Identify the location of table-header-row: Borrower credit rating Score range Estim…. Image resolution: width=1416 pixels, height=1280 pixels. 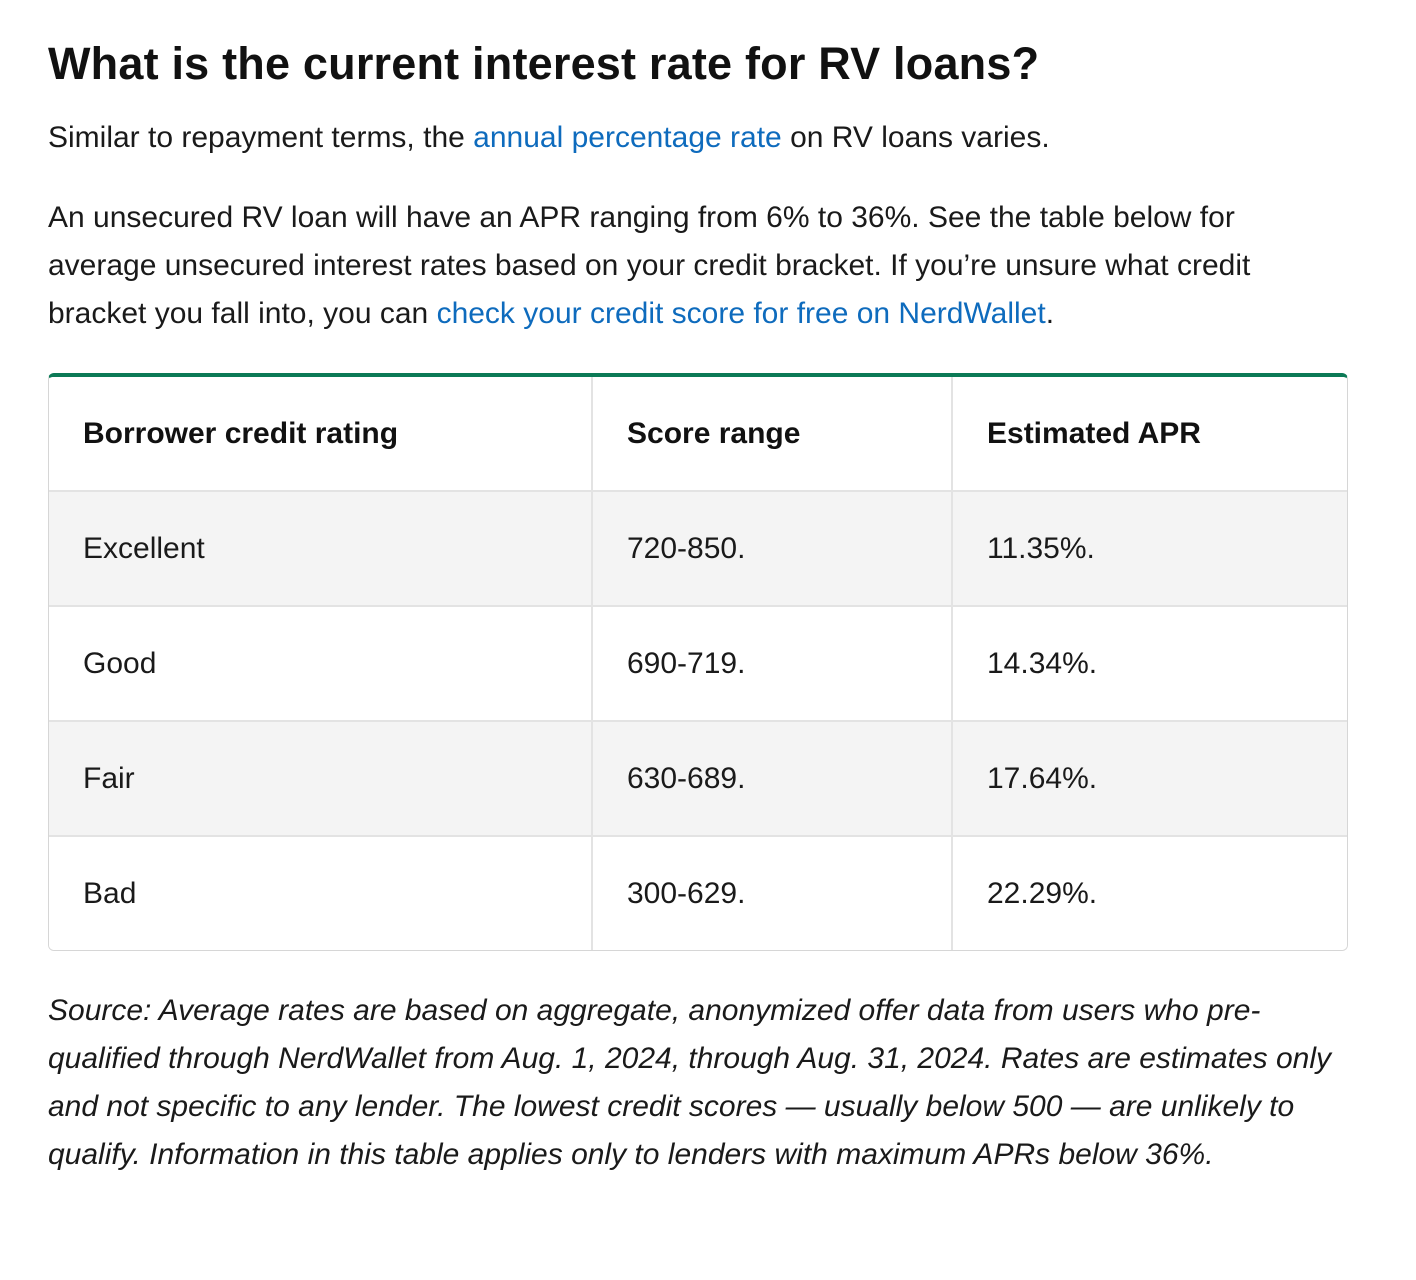
(698, 434).